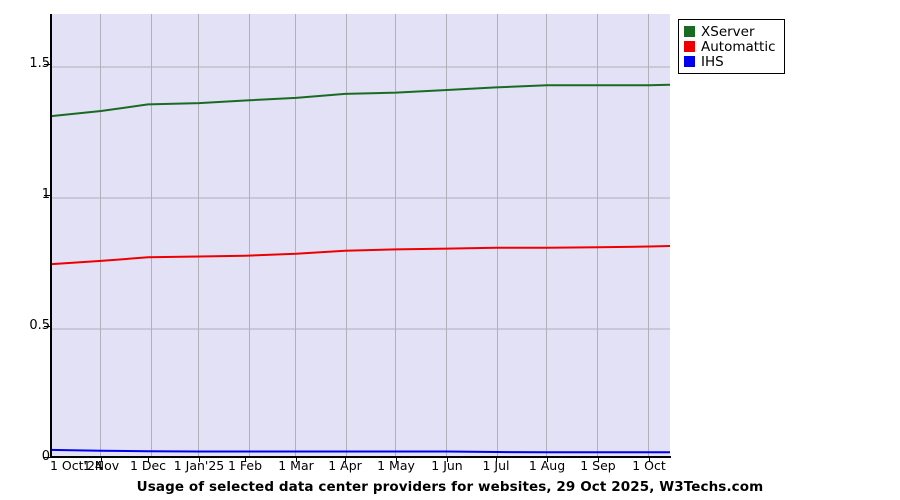 The width and height of the screenshot is (900, 500). What do you see at coordinates (29, 456) in the screenshot?
I see `y-tick-label: 0` at bounding box center [29, 456].